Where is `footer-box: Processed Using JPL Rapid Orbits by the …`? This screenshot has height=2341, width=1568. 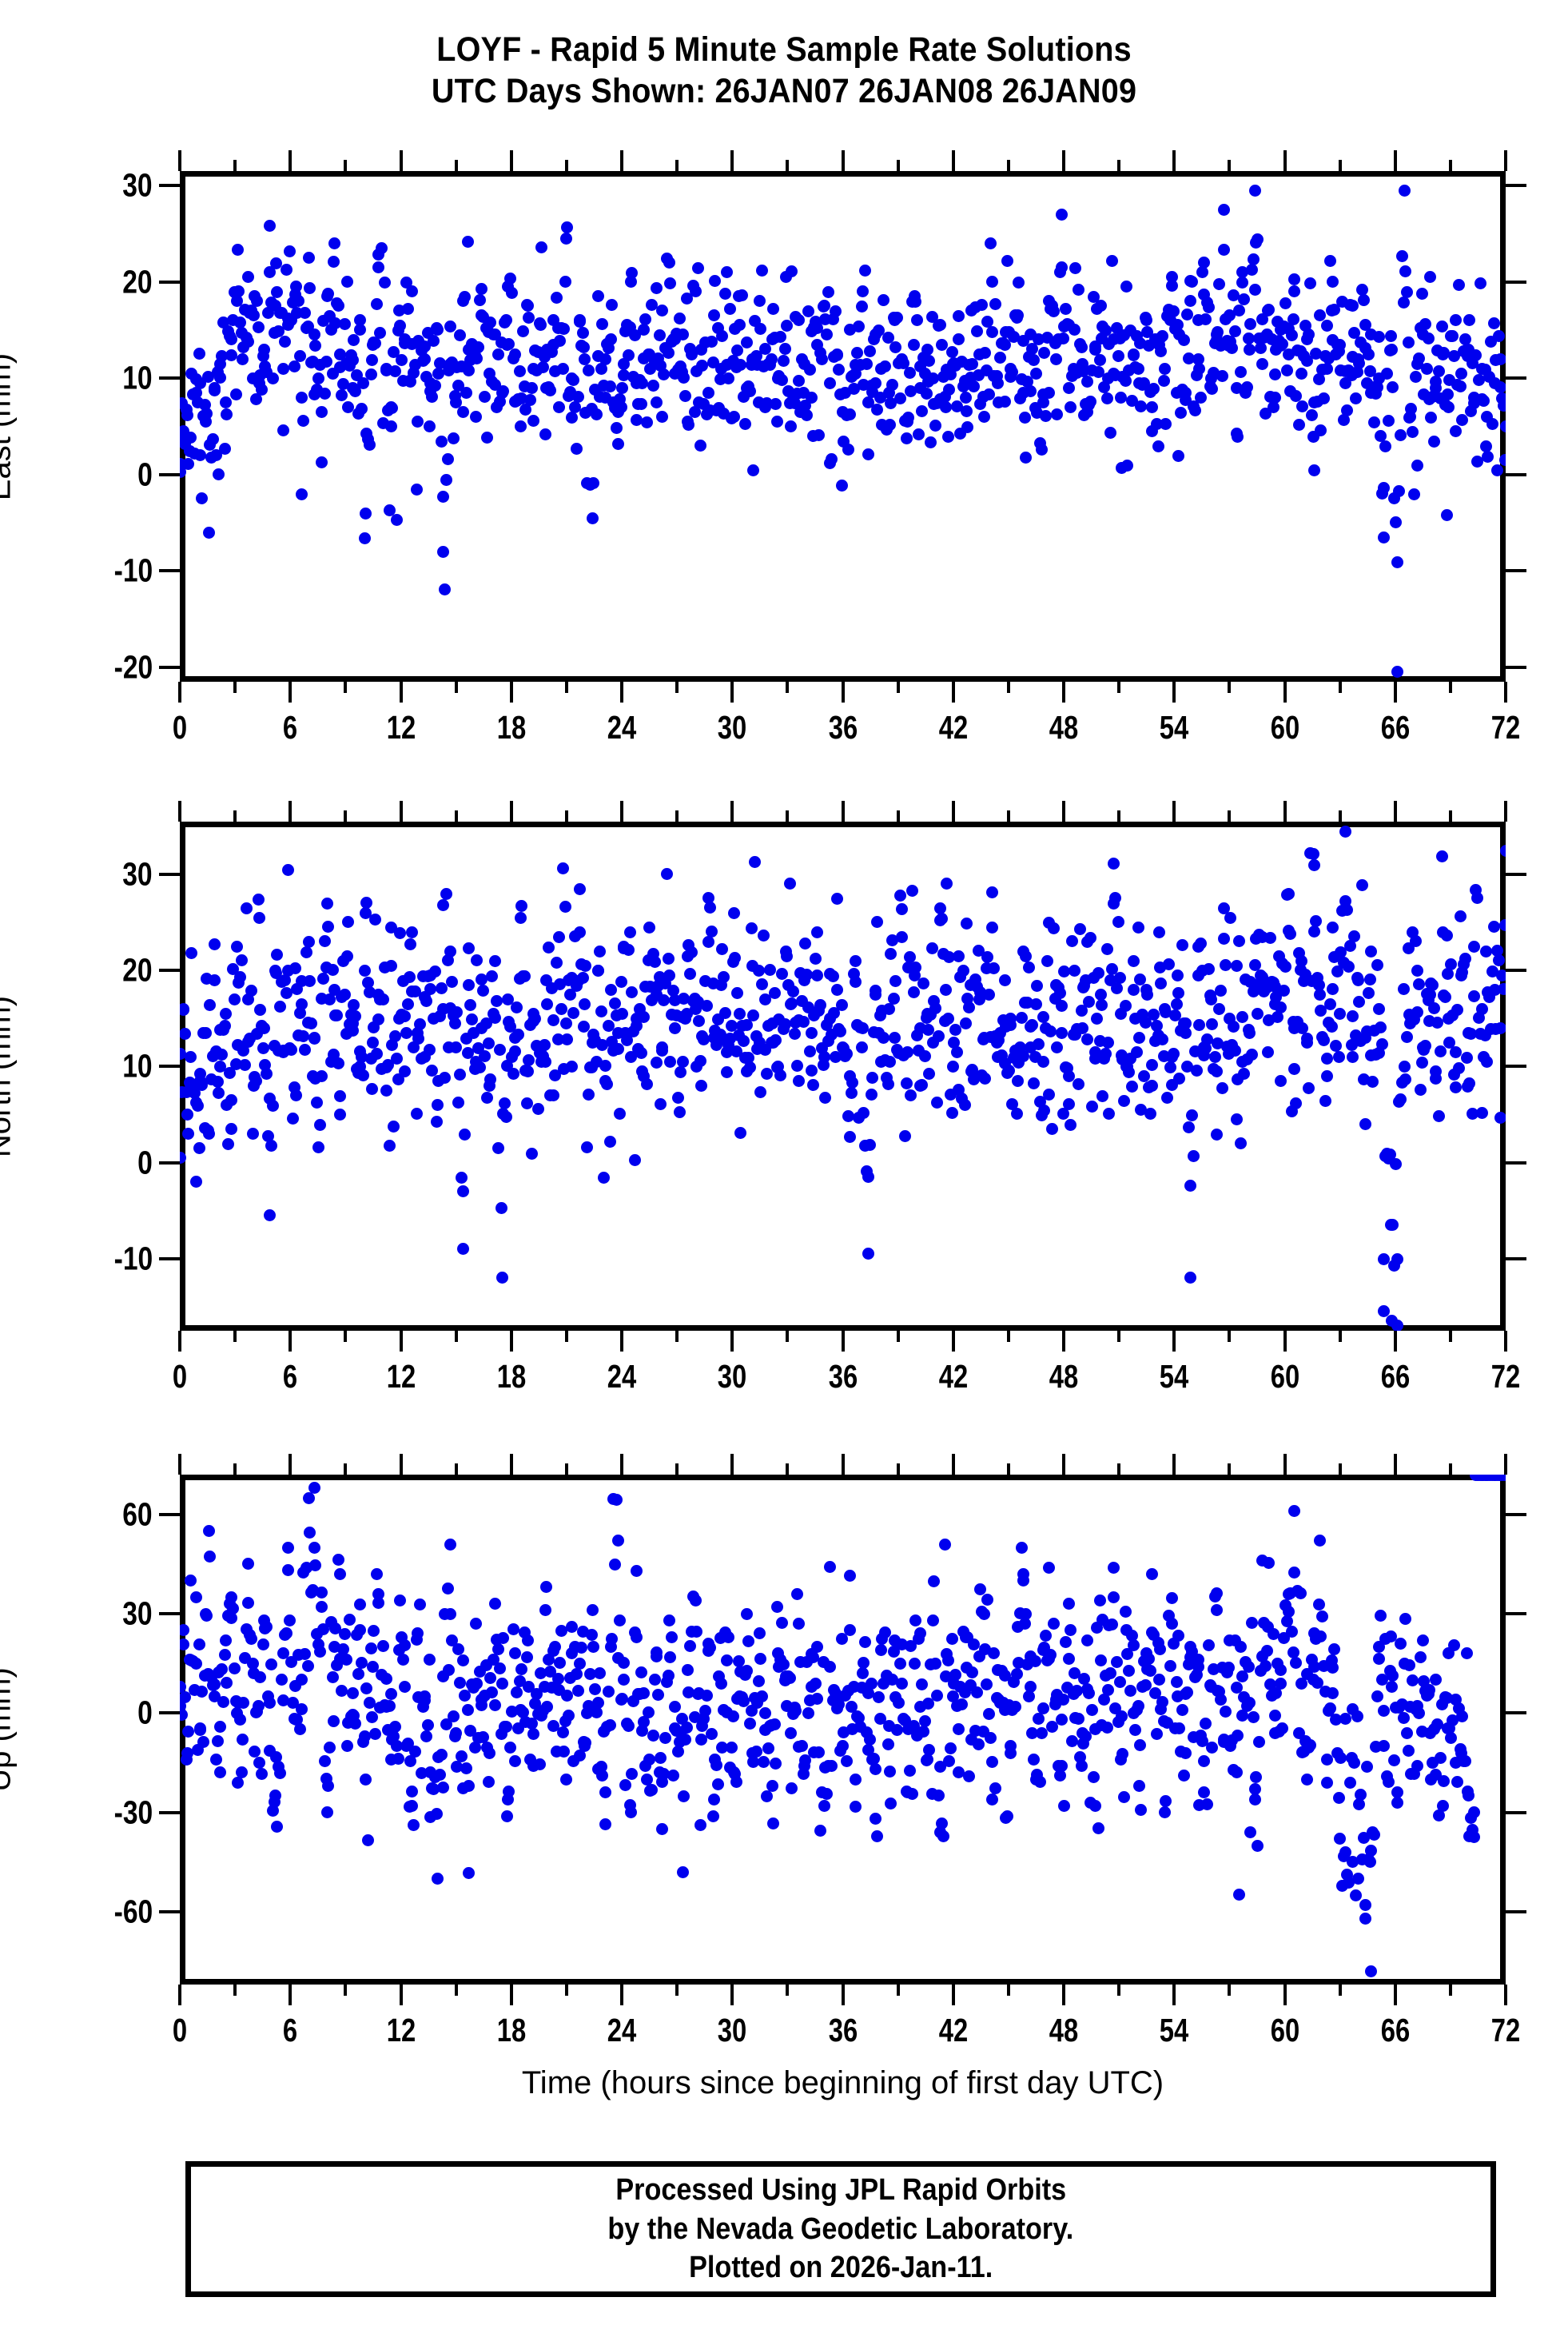
footer-box: Processed Using JPL Rapid Orbits by the … is located at coordinates (840, 2229).